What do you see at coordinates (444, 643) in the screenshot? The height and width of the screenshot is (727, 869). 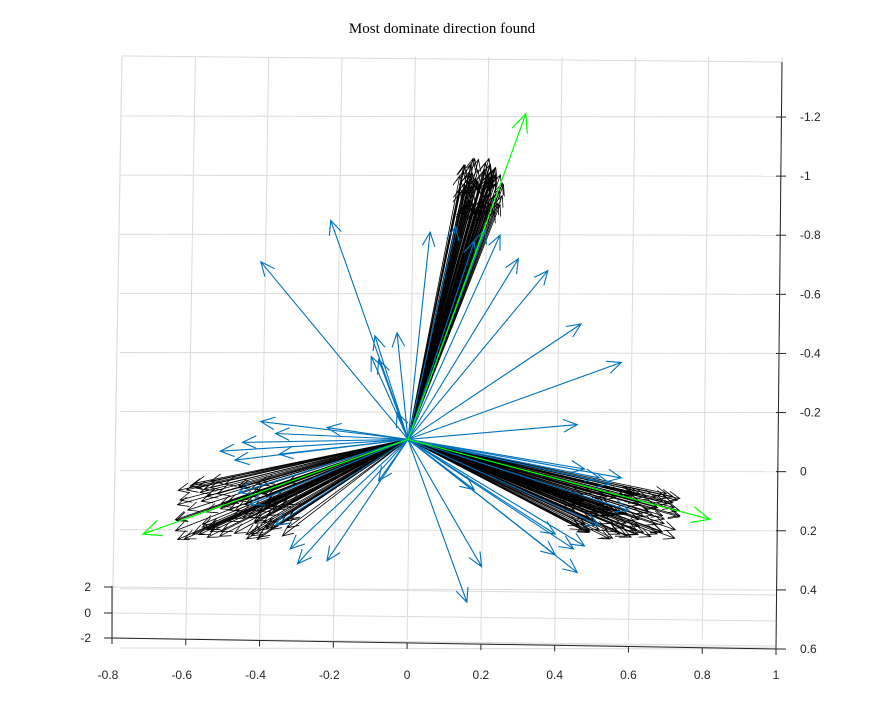 I see `x-axis-line` at bounding box center [444, 643].